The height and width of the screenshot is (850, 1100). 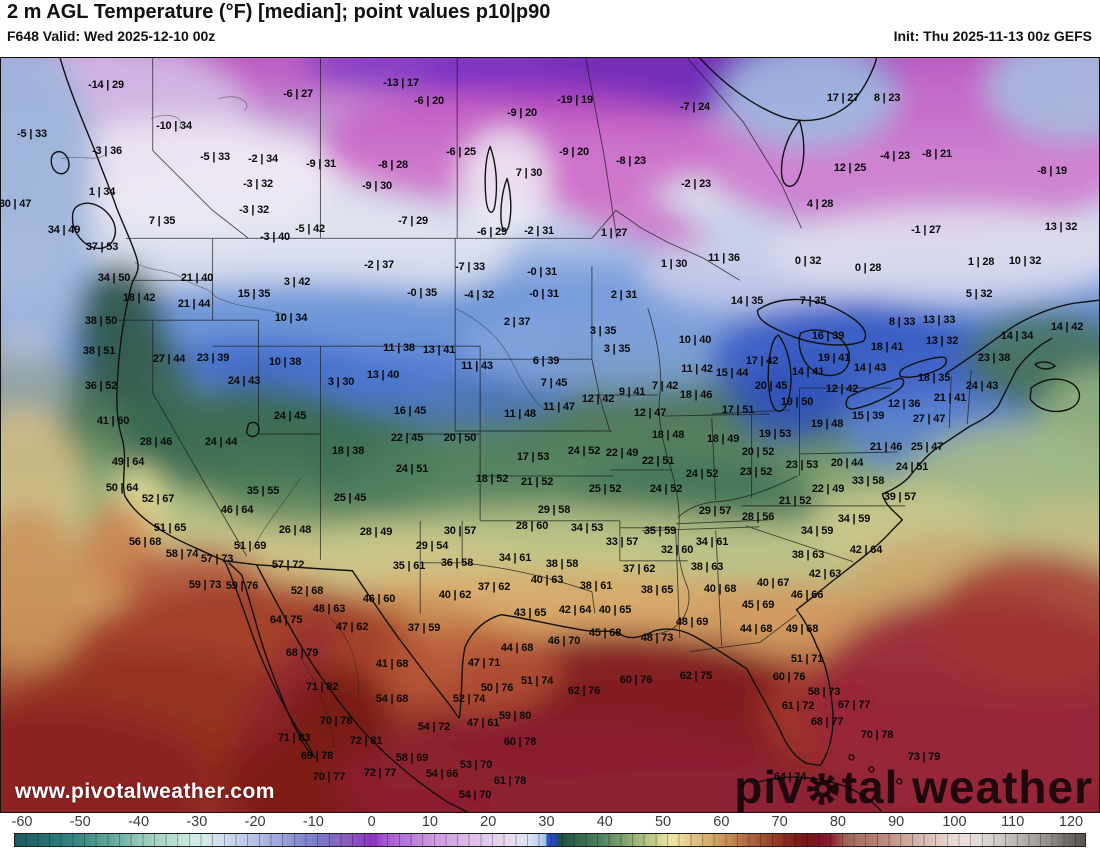 What do you see at coordinates (145, 791) in the screenshot?
I see `watermark-url: www.pivotalweather.com` at bounding box center [145, 791].